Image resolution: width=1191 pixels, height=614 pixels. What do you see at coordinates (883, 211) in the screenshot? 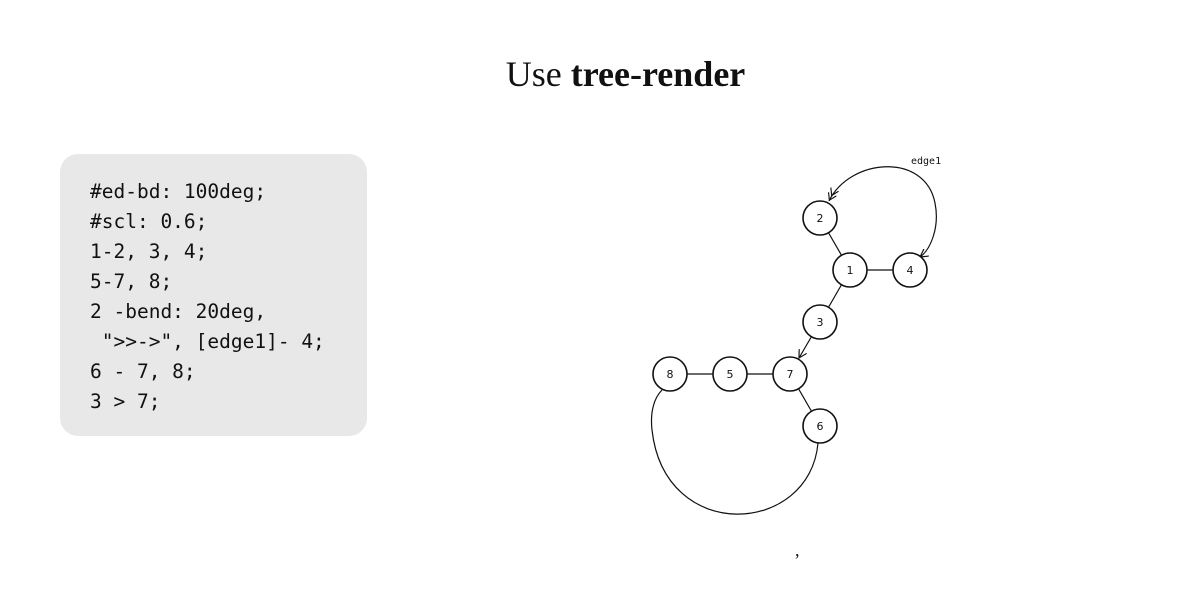
I see `edge-2-4-edge1` at bounding box center [883, 211].